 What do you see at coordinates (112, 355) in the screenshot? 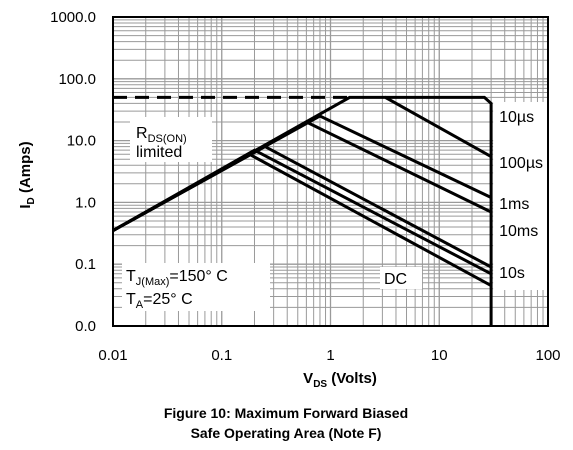
I see `x-tick-label: 0.01` at bounding box center [112, 355].